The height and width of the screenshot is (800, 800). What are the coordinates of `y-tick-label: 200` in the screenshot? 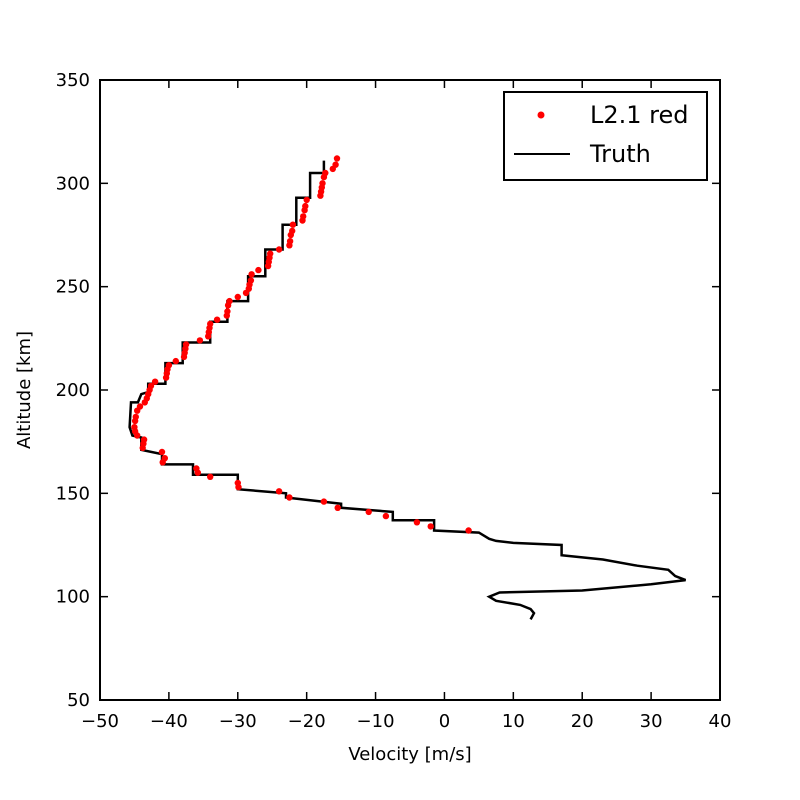 It's located at (73, 390).